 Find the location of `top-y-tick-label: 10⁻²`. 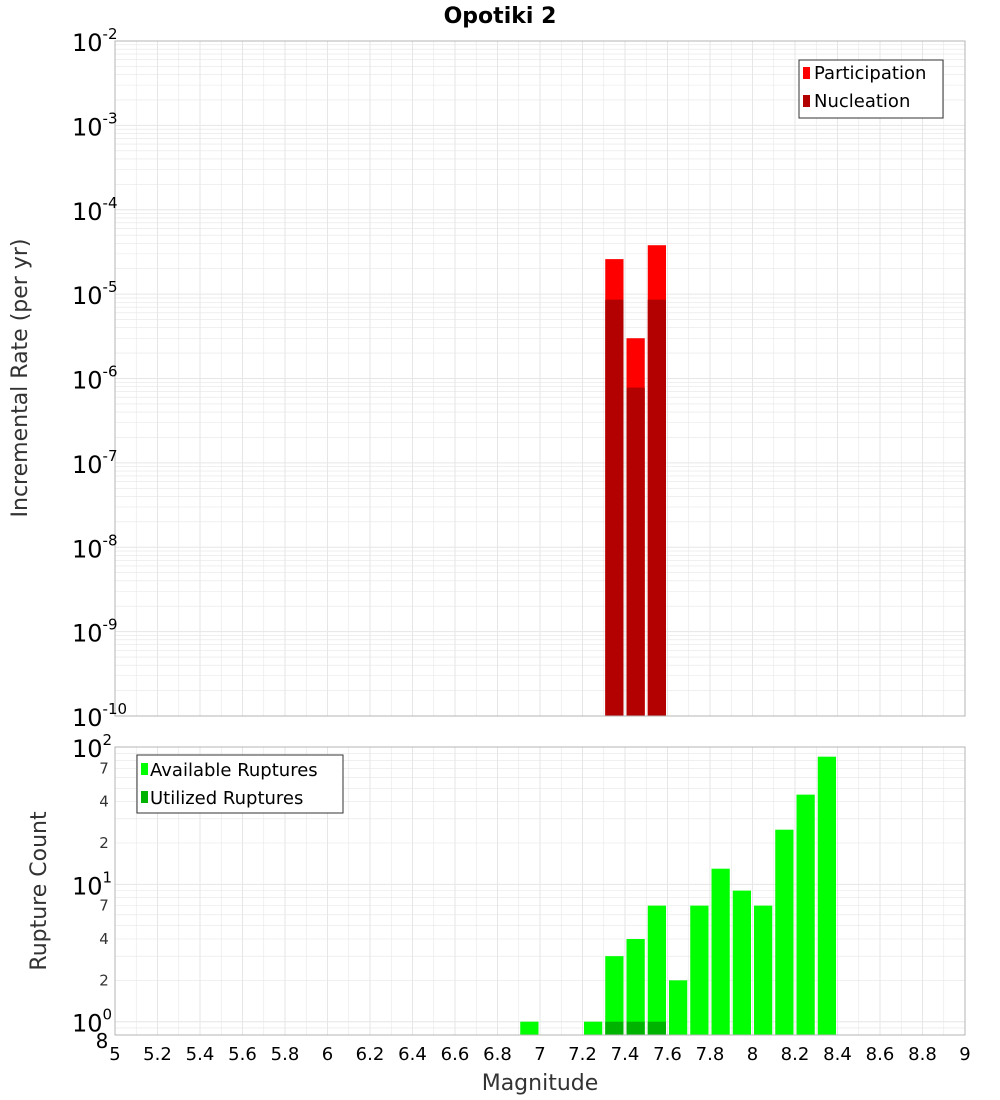

top-y-tick-label: 10⁻² is located at coordinates (95, 41).